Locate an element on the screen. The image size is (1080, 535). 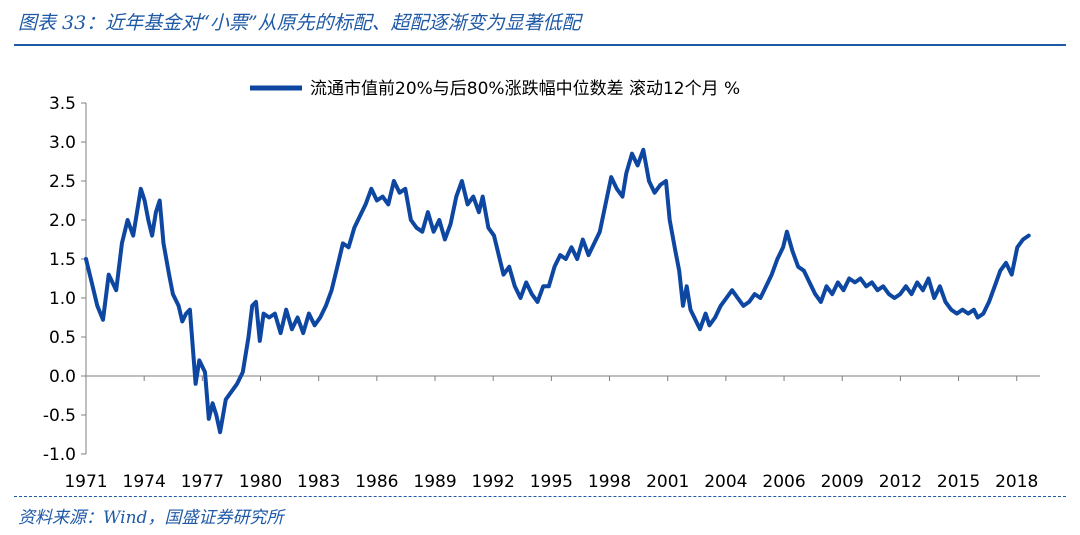
x-tick-label: 2004 is located at coordinates (725, 482).